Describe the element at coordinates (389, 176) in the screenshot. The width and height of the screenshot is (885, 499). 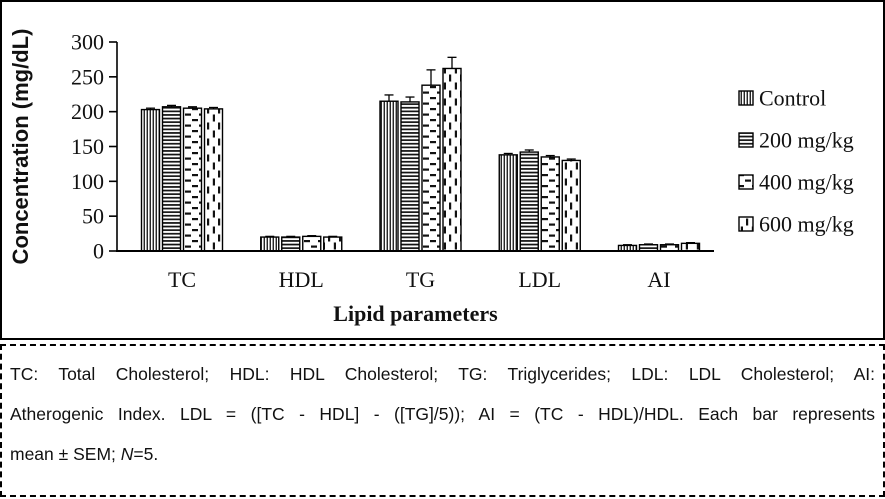
I see `bar-TG-control` at that location.